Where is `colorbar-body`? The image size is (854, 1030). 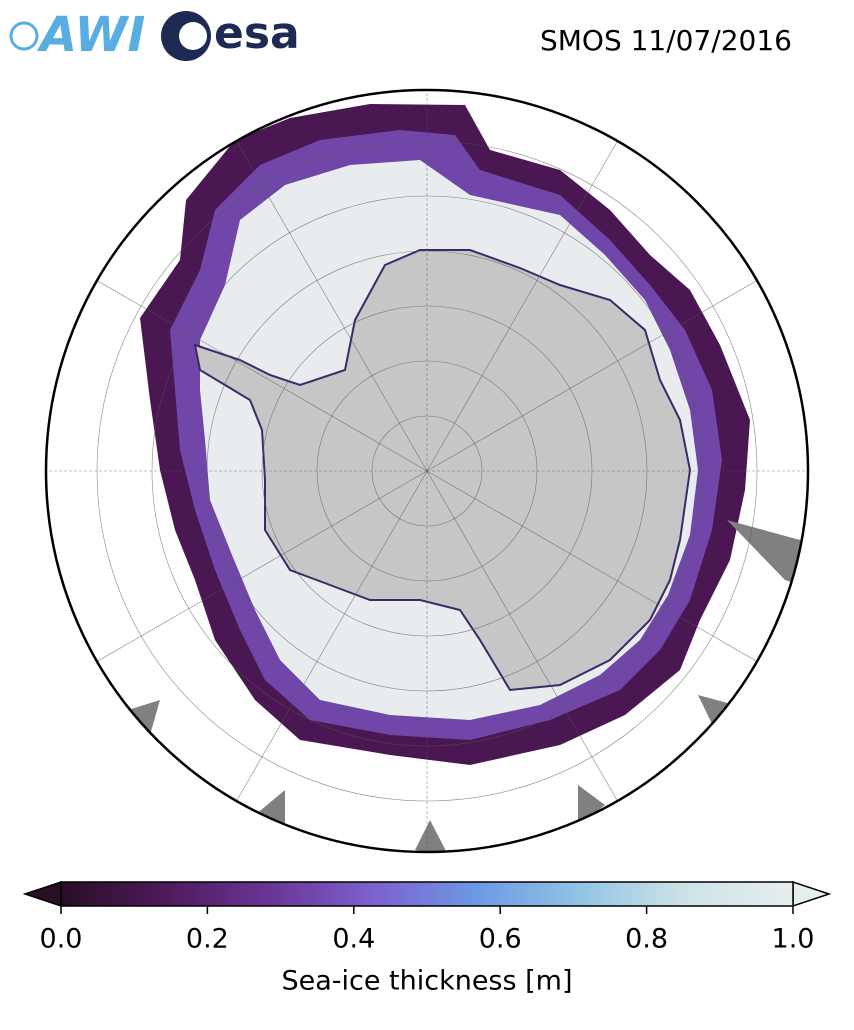
colorbar-body is located at coordinates (427, 894).